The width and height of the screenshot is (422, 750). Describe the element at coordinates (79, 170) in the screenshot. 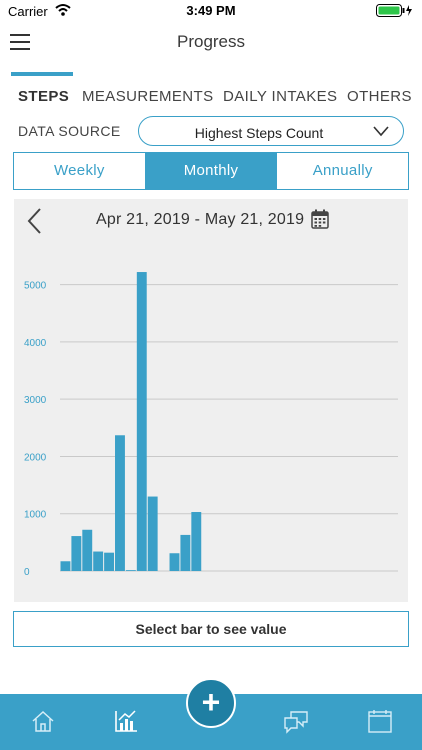

I see `period-weekly: Weekly` at that location.